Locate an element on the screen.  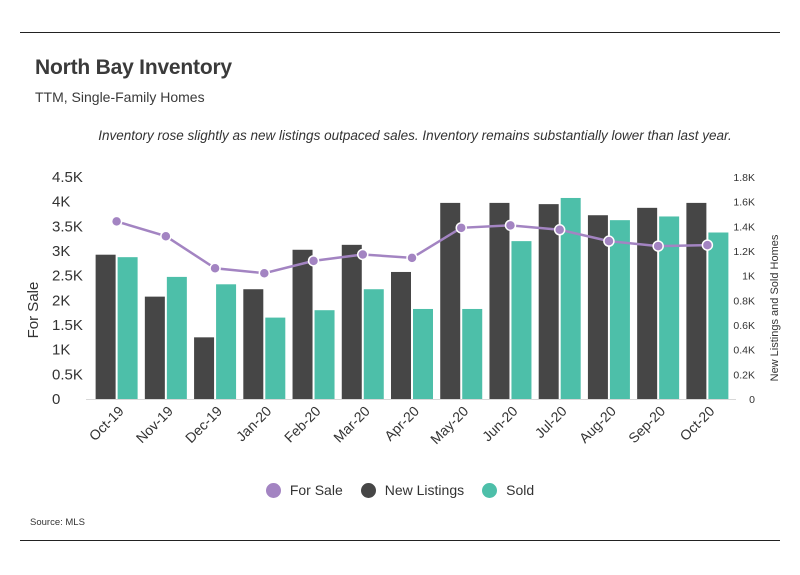
y-tick-label: 4K is located at coordinates (61, 202).